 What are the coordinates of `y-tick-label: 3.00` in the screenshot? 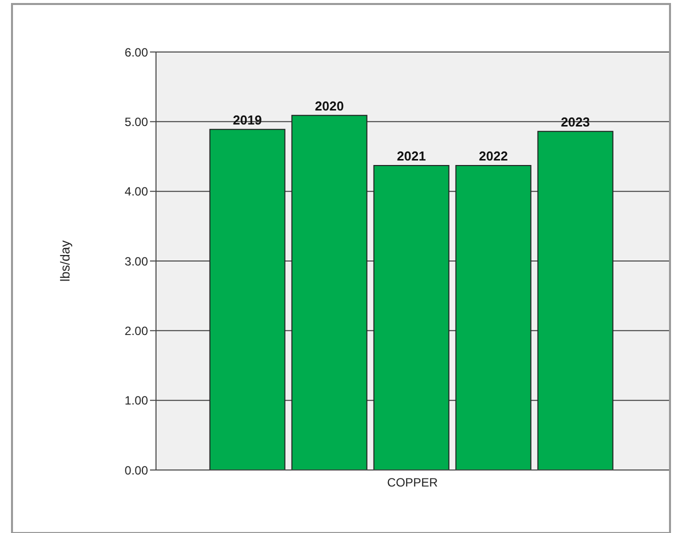 It's located at (136, 261).